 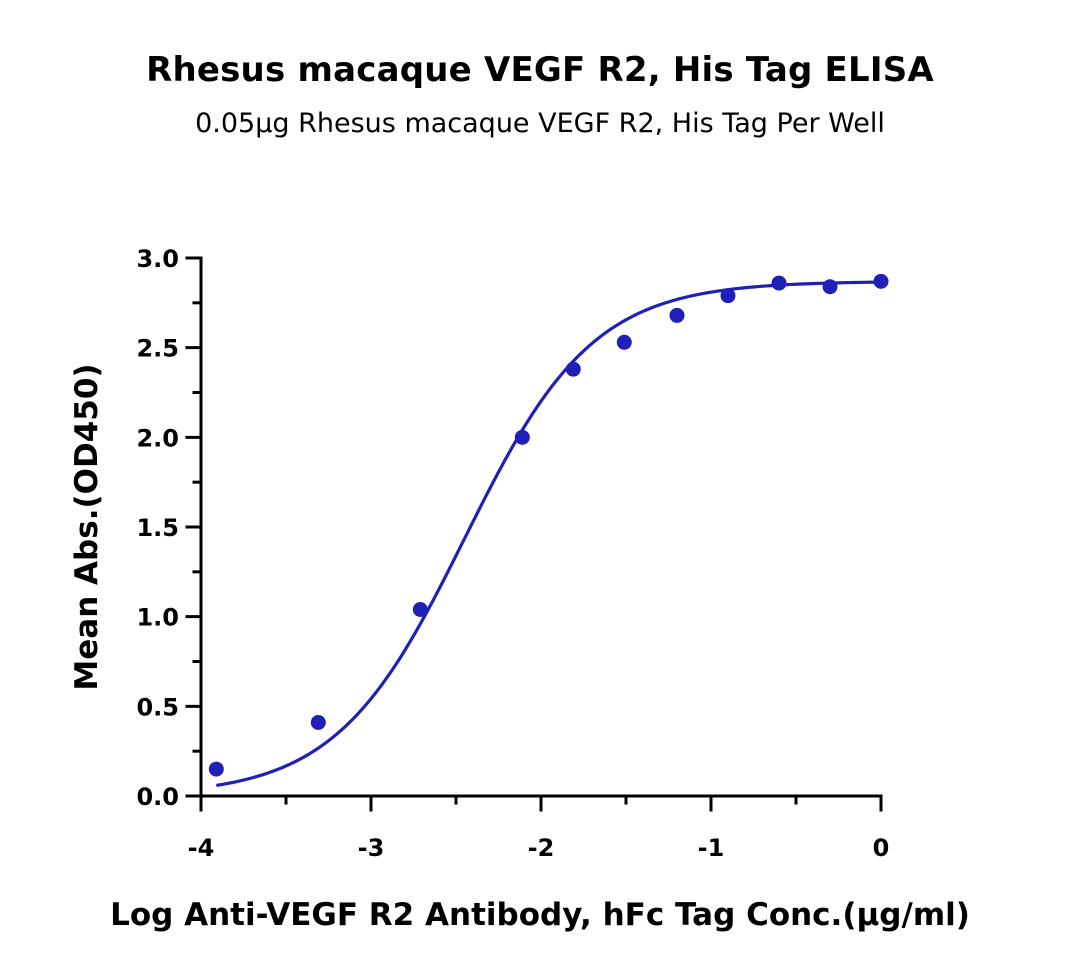 What do you see at coordinates (201, 848) in the screenshot?
I see `x-tick-label: -4` at bounding box center [201, 848].